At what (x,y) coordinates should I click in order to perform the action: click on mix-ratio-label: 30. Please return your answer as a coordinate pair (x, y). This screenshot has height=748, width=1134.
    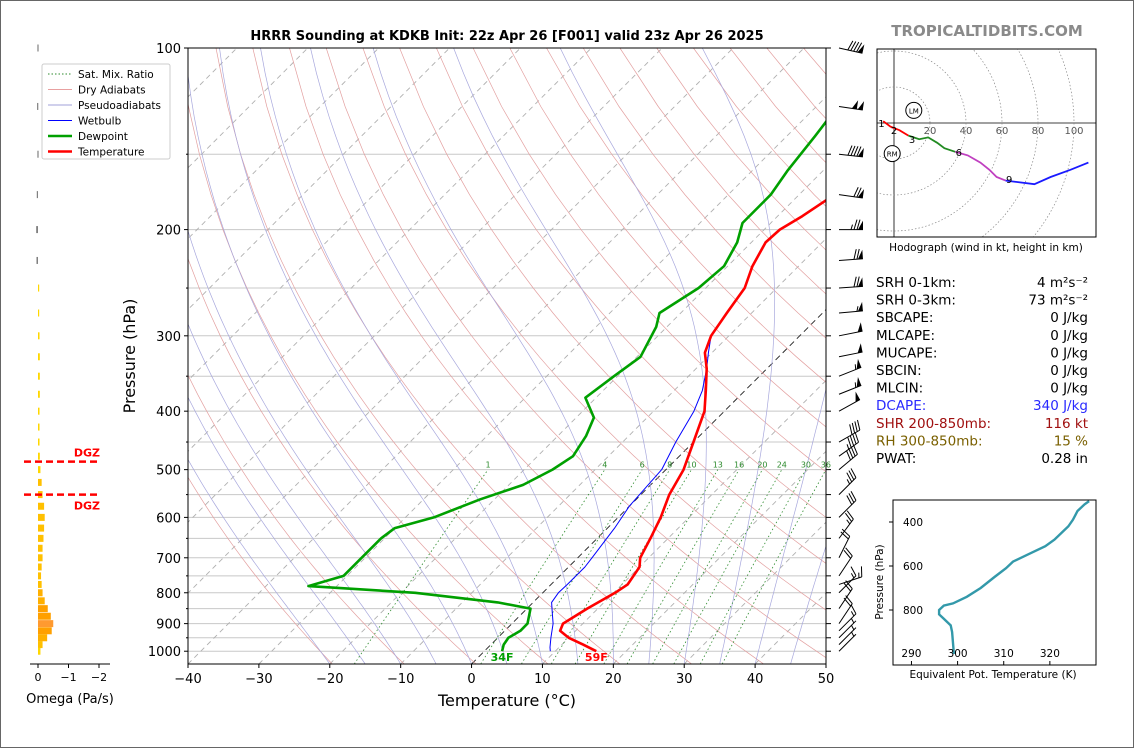
    Looking at the image, I should click on (806, 465).